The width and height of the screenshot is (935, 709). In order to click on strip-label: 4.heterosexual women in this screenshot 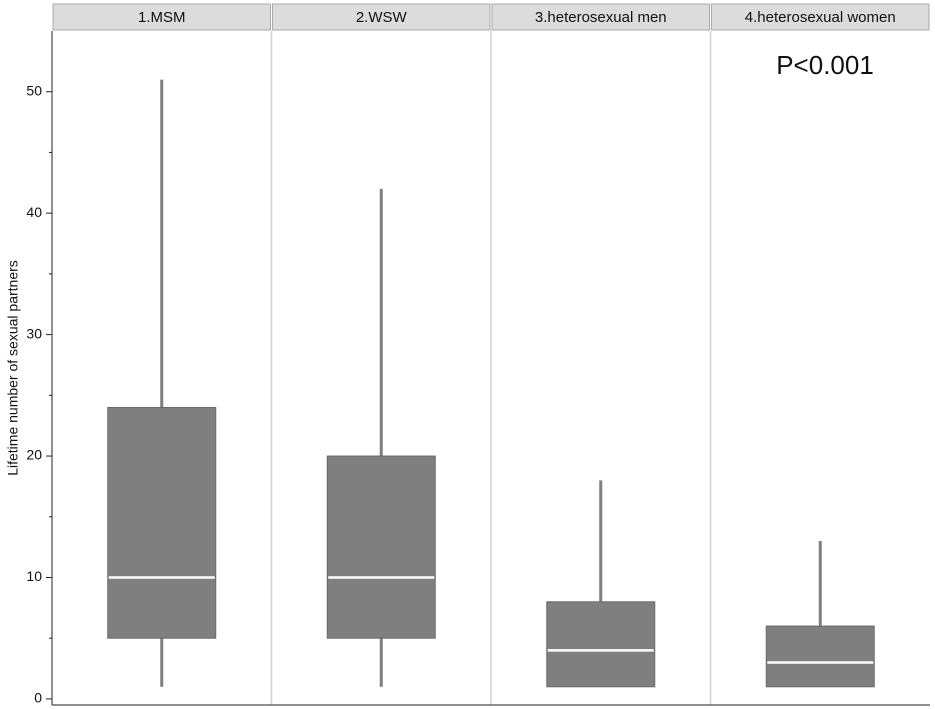, I will do `click(820, 17)`.